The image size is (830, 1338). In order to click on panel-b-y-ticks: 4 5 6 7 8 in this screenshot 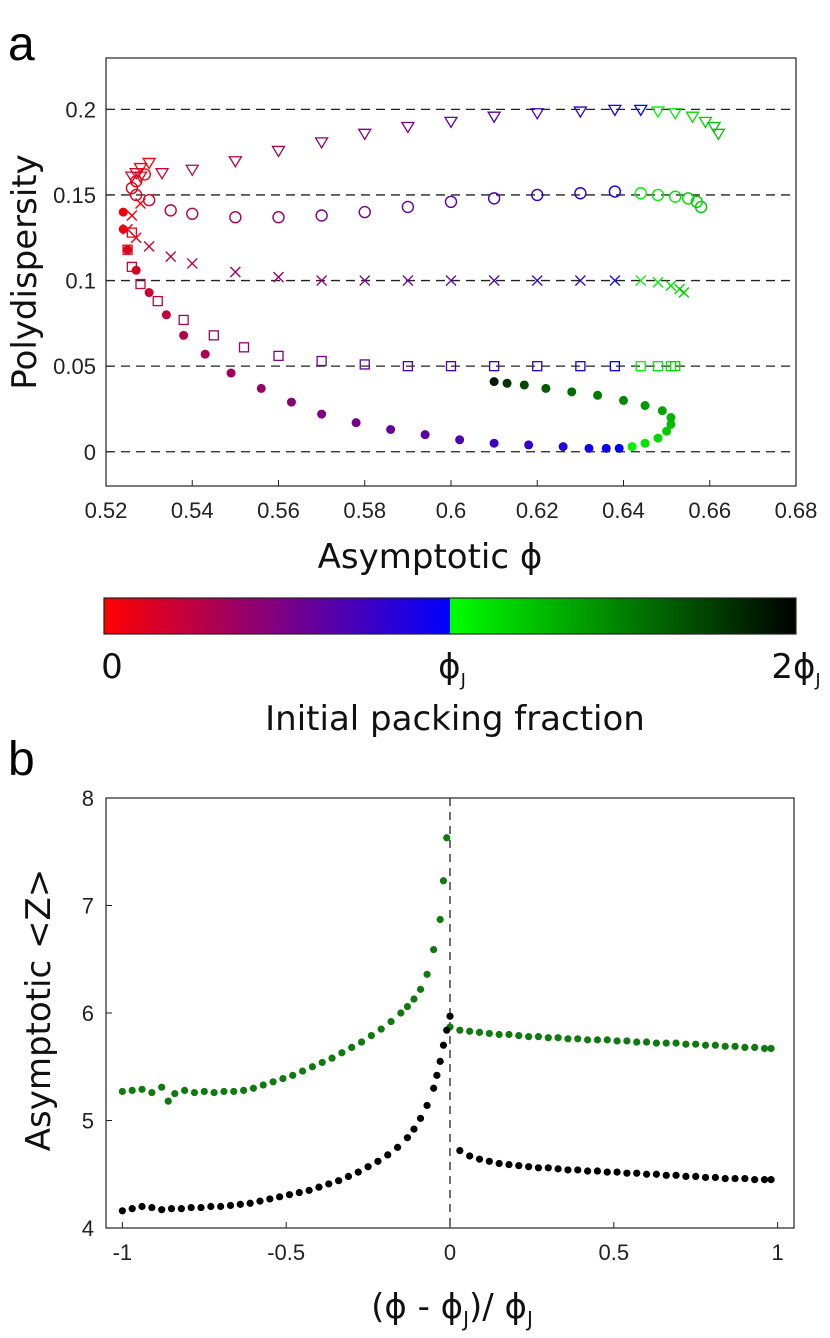, I will do `click(97, 1013)`.